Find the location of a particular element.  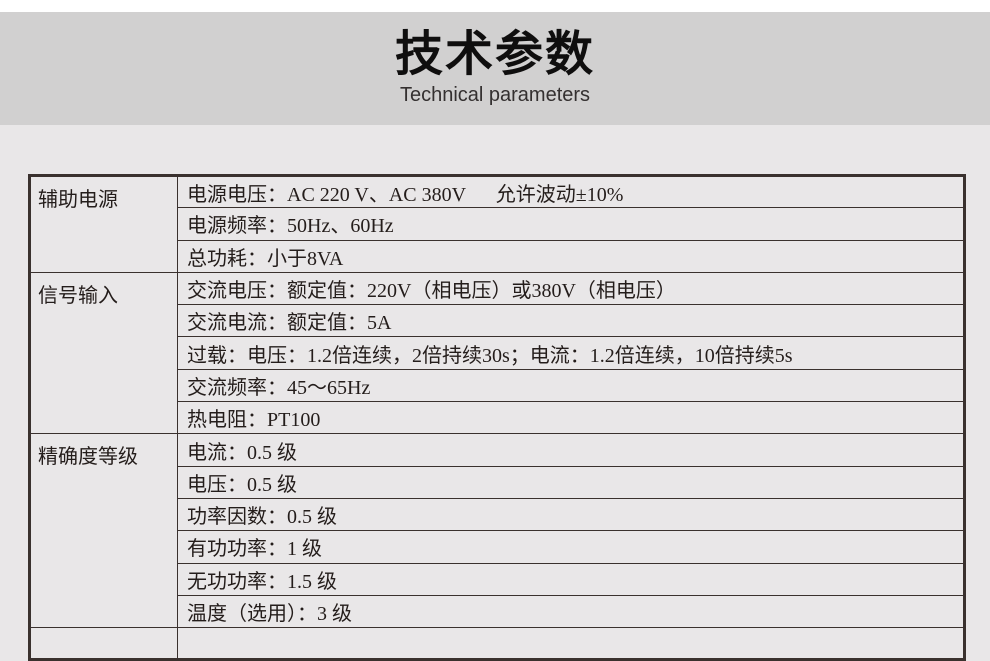

table-row: 电压：0.5 级 is located at coordinates (497, 482).